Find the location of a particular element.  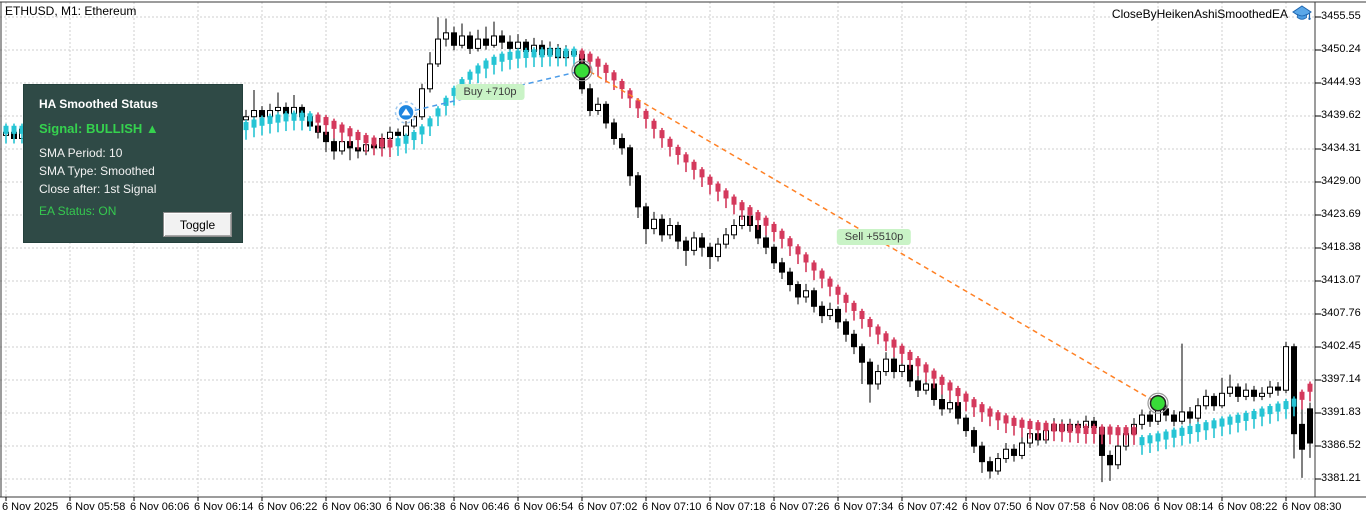

time-axis-label: 6 Nov 08:06 is located at coordinates (1120, 507).